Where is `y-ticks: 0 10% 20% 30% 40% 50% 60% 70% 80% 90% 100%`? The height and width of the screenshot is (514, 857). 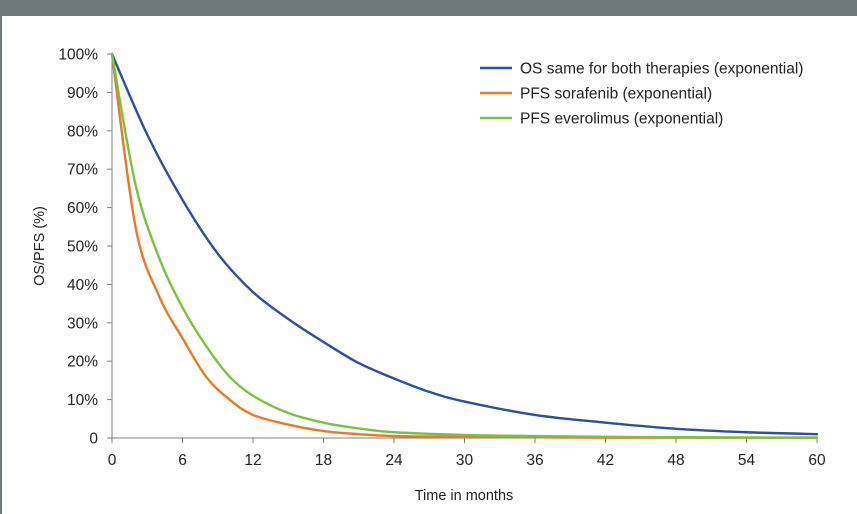
y-ticks: 0 10% 20% 30% 40% 50% 60% 70% 80% 90% 100% is located at coordinates (85, 247).